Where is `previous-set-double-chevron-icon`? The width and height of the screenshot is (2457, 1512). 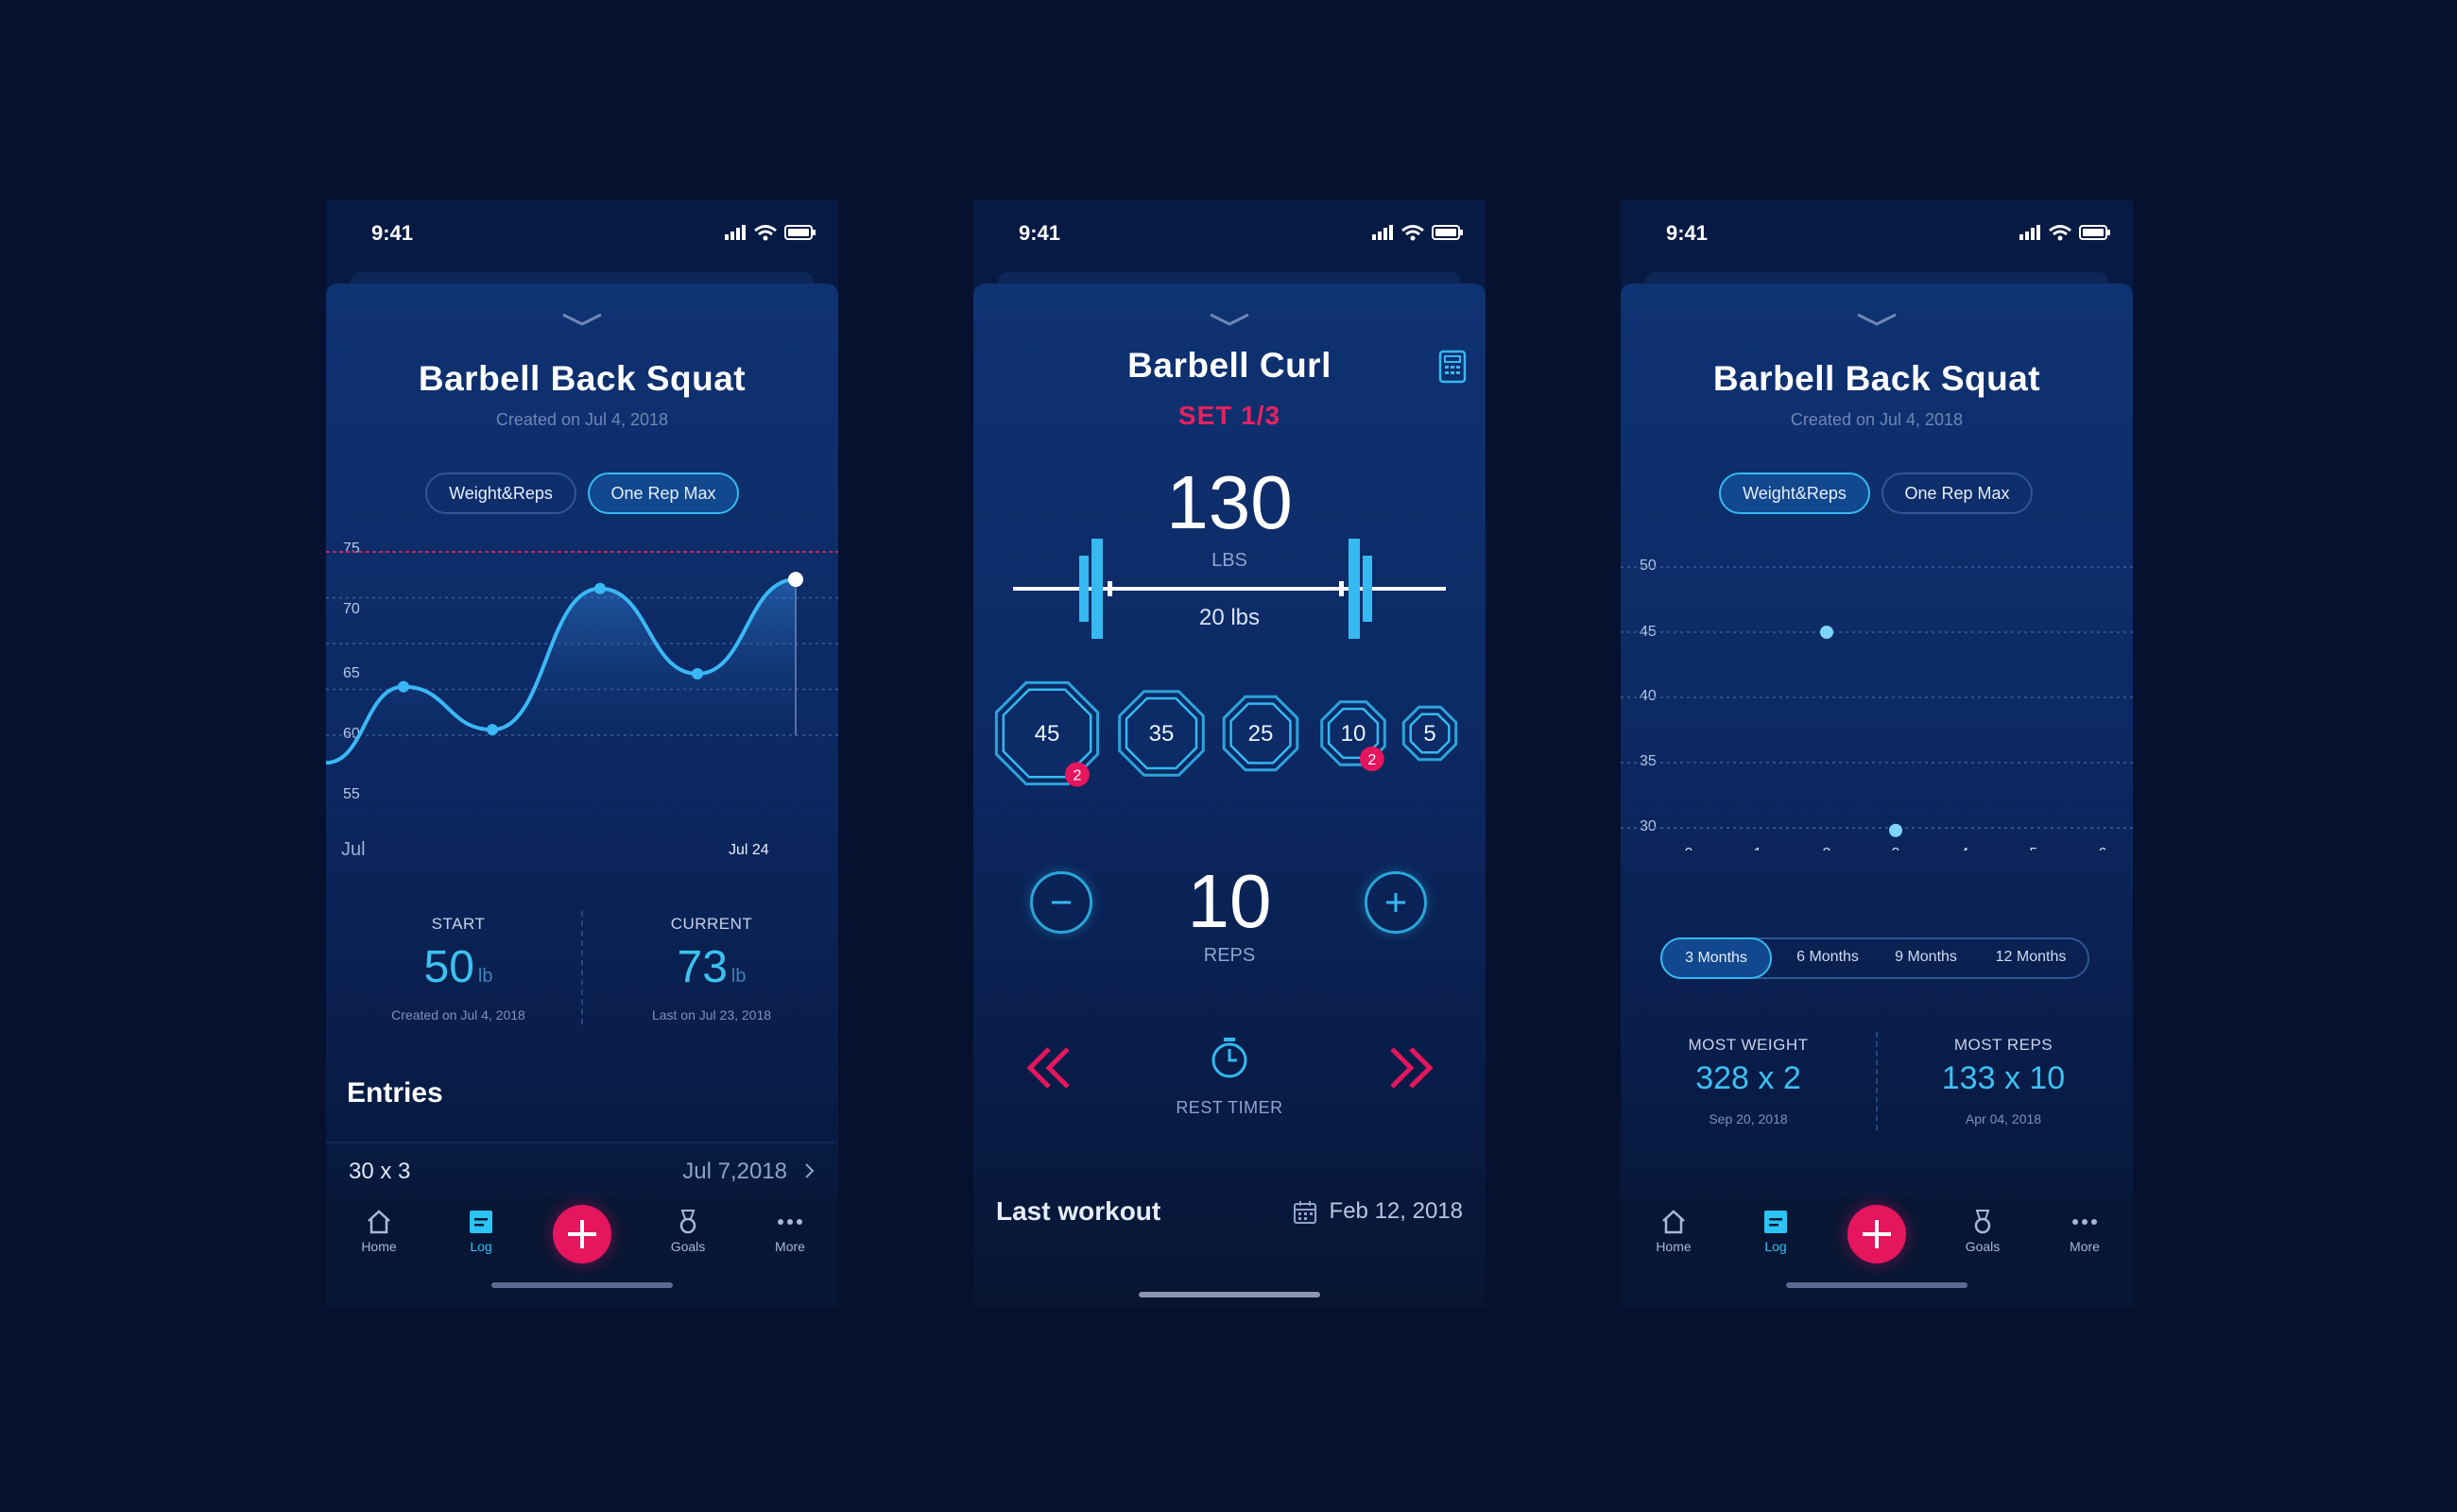 previous-set-double-chevron-icon is located at coordinates (1050, 1068).